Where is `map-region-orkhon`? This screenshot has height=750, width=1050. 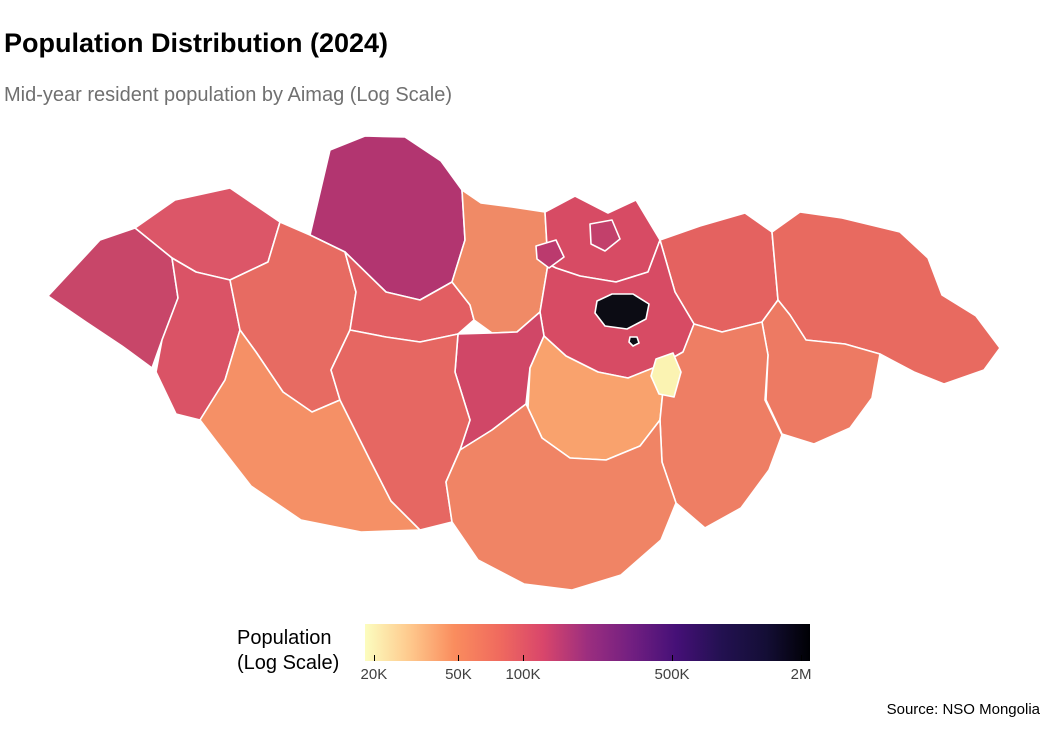 map-region-orkhon is located at coordinates (550, 254).